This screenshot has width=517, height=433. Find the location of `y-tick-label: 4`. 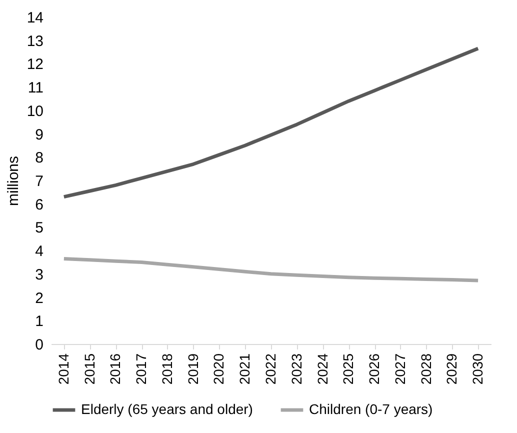

y-tick-label: 4 is located at coordinates (39, 251).